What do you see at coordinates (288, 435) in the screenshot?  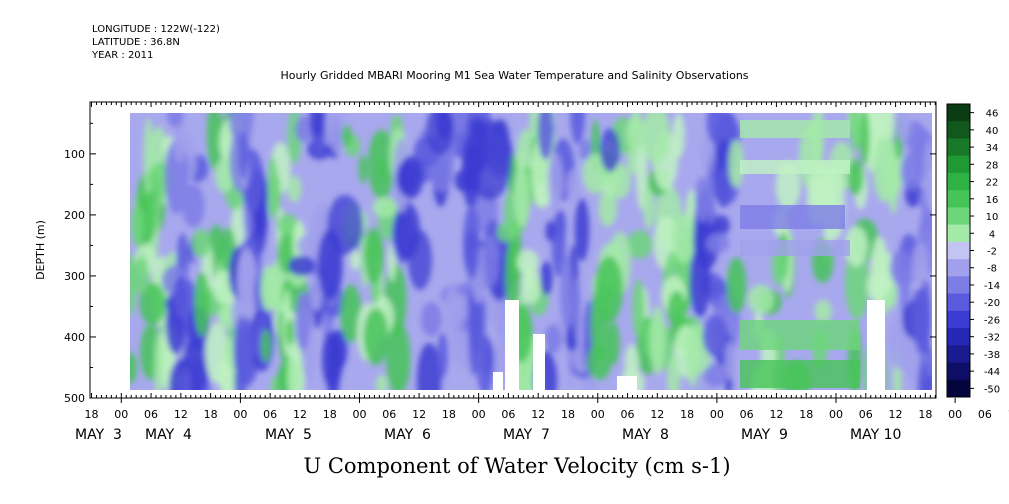 I see `x-day-label: MAY 5` at bounding box center [288, 435].